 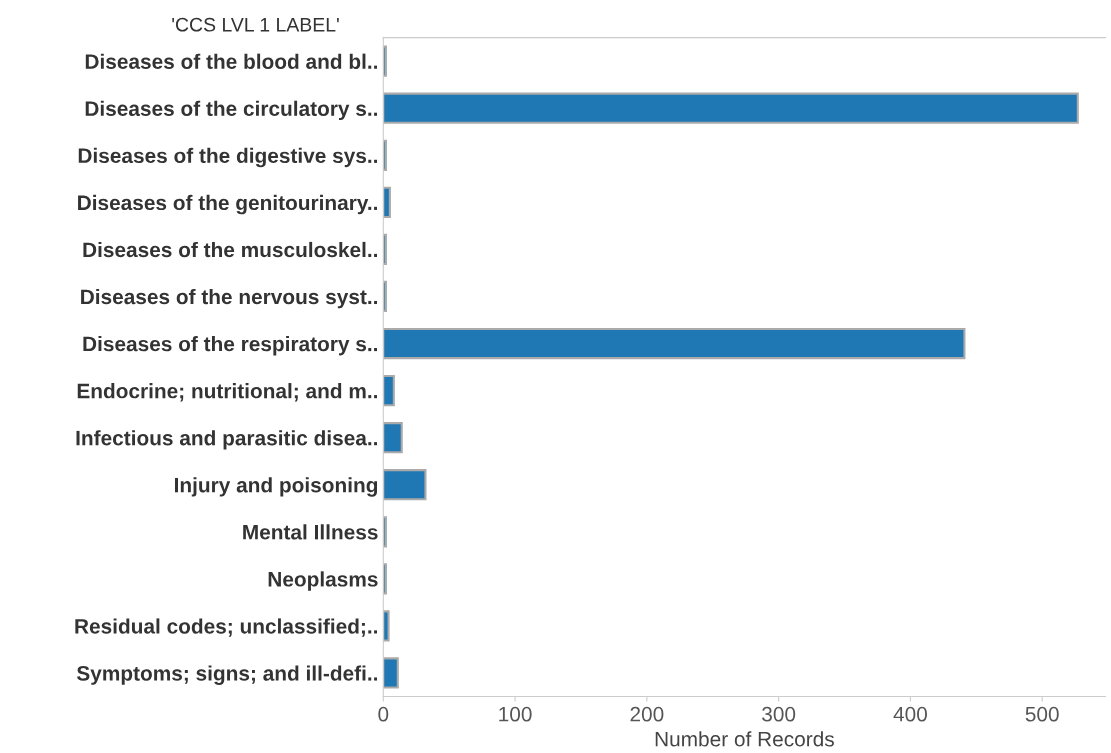 What do you see at coordinates (231, 61) in the screenshot?
I see `y-tick-label: Diseases of the blood and bl..` at bounding box center [231, 61].